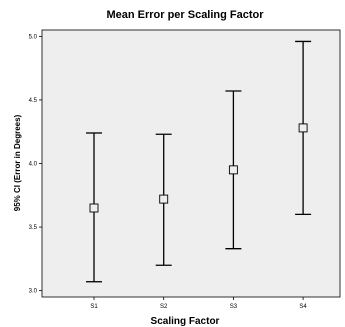 This screenshot has height=327, width=345. I want to click on y-axis-label: 95% CI (Error in Degrees), so click(17, 162).